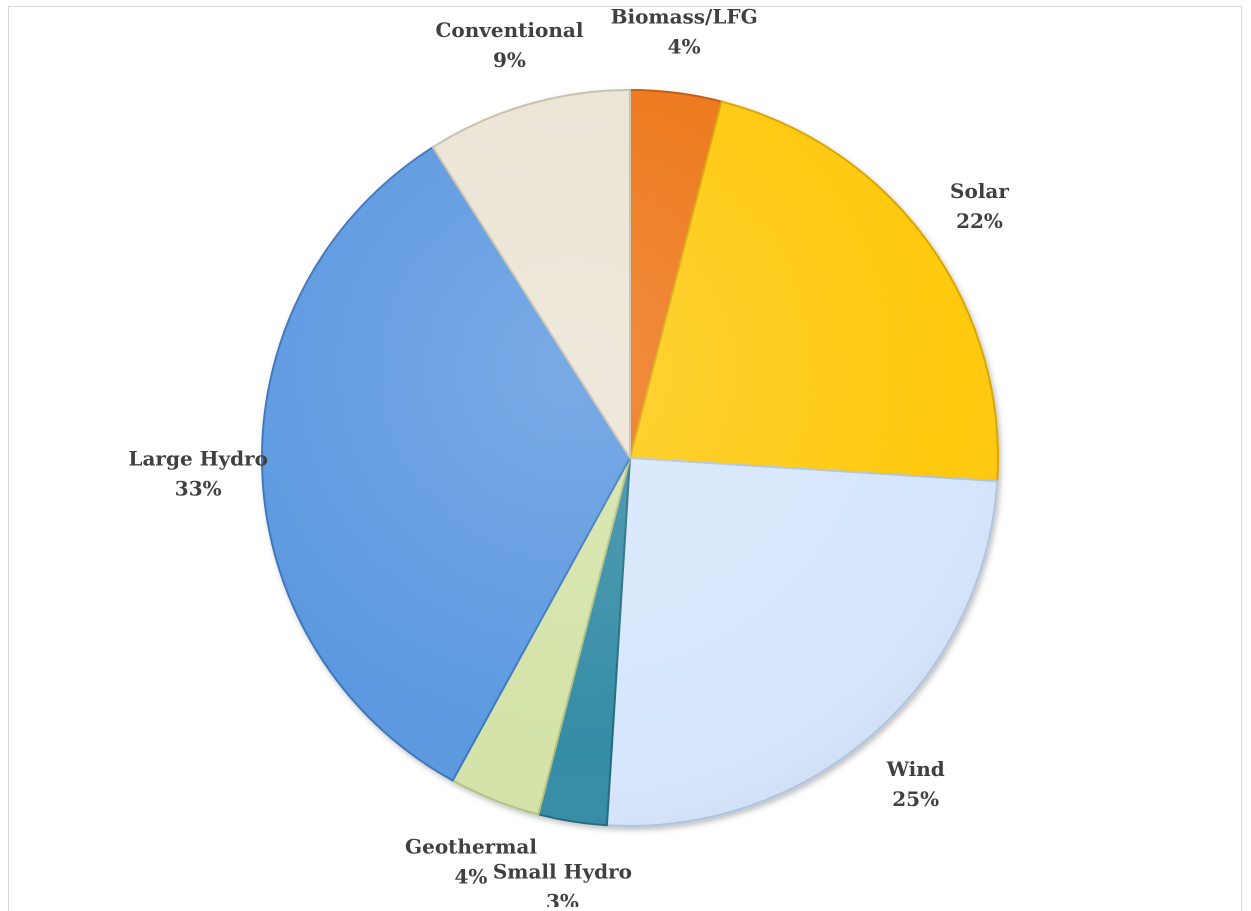 The width and height of the screenshot is (1251, 911). Describe the element at coordinates (198, 489) in the screenshot. I see `data-label-percent: 33%` at that location.